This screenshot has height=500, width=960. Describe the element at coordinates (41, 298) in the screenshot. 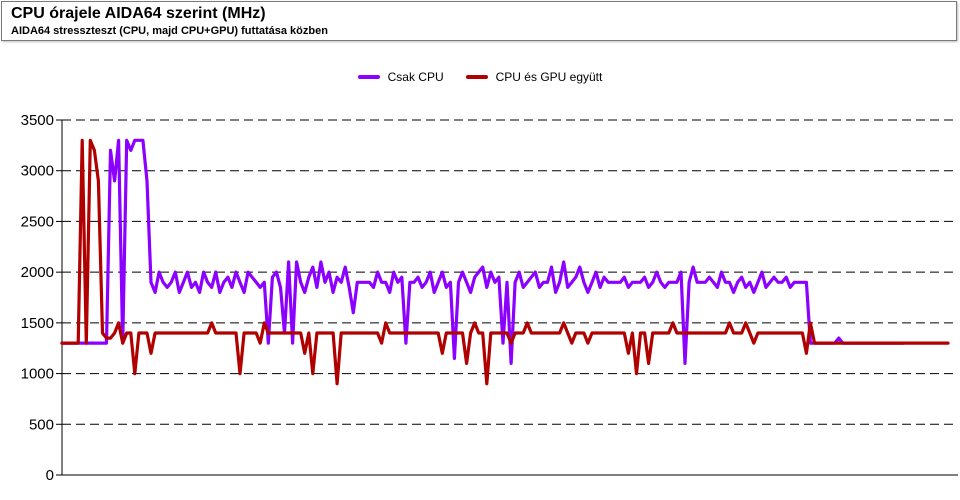

I see `y-axis-ticks: 0 500 1000 1500 2000 2500 3000 3500` at that location.